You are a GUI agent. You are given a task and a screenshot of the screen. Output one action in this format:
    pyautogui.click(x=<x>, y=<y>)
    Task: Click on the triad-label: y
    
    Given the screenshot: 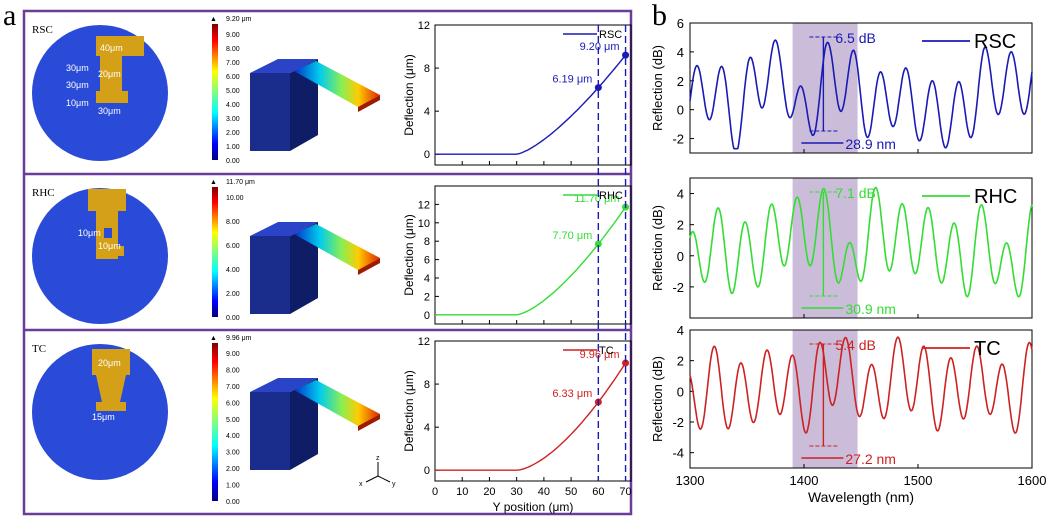 What is the action you would take?
    pyautogui.click(x=394, y=484)
    